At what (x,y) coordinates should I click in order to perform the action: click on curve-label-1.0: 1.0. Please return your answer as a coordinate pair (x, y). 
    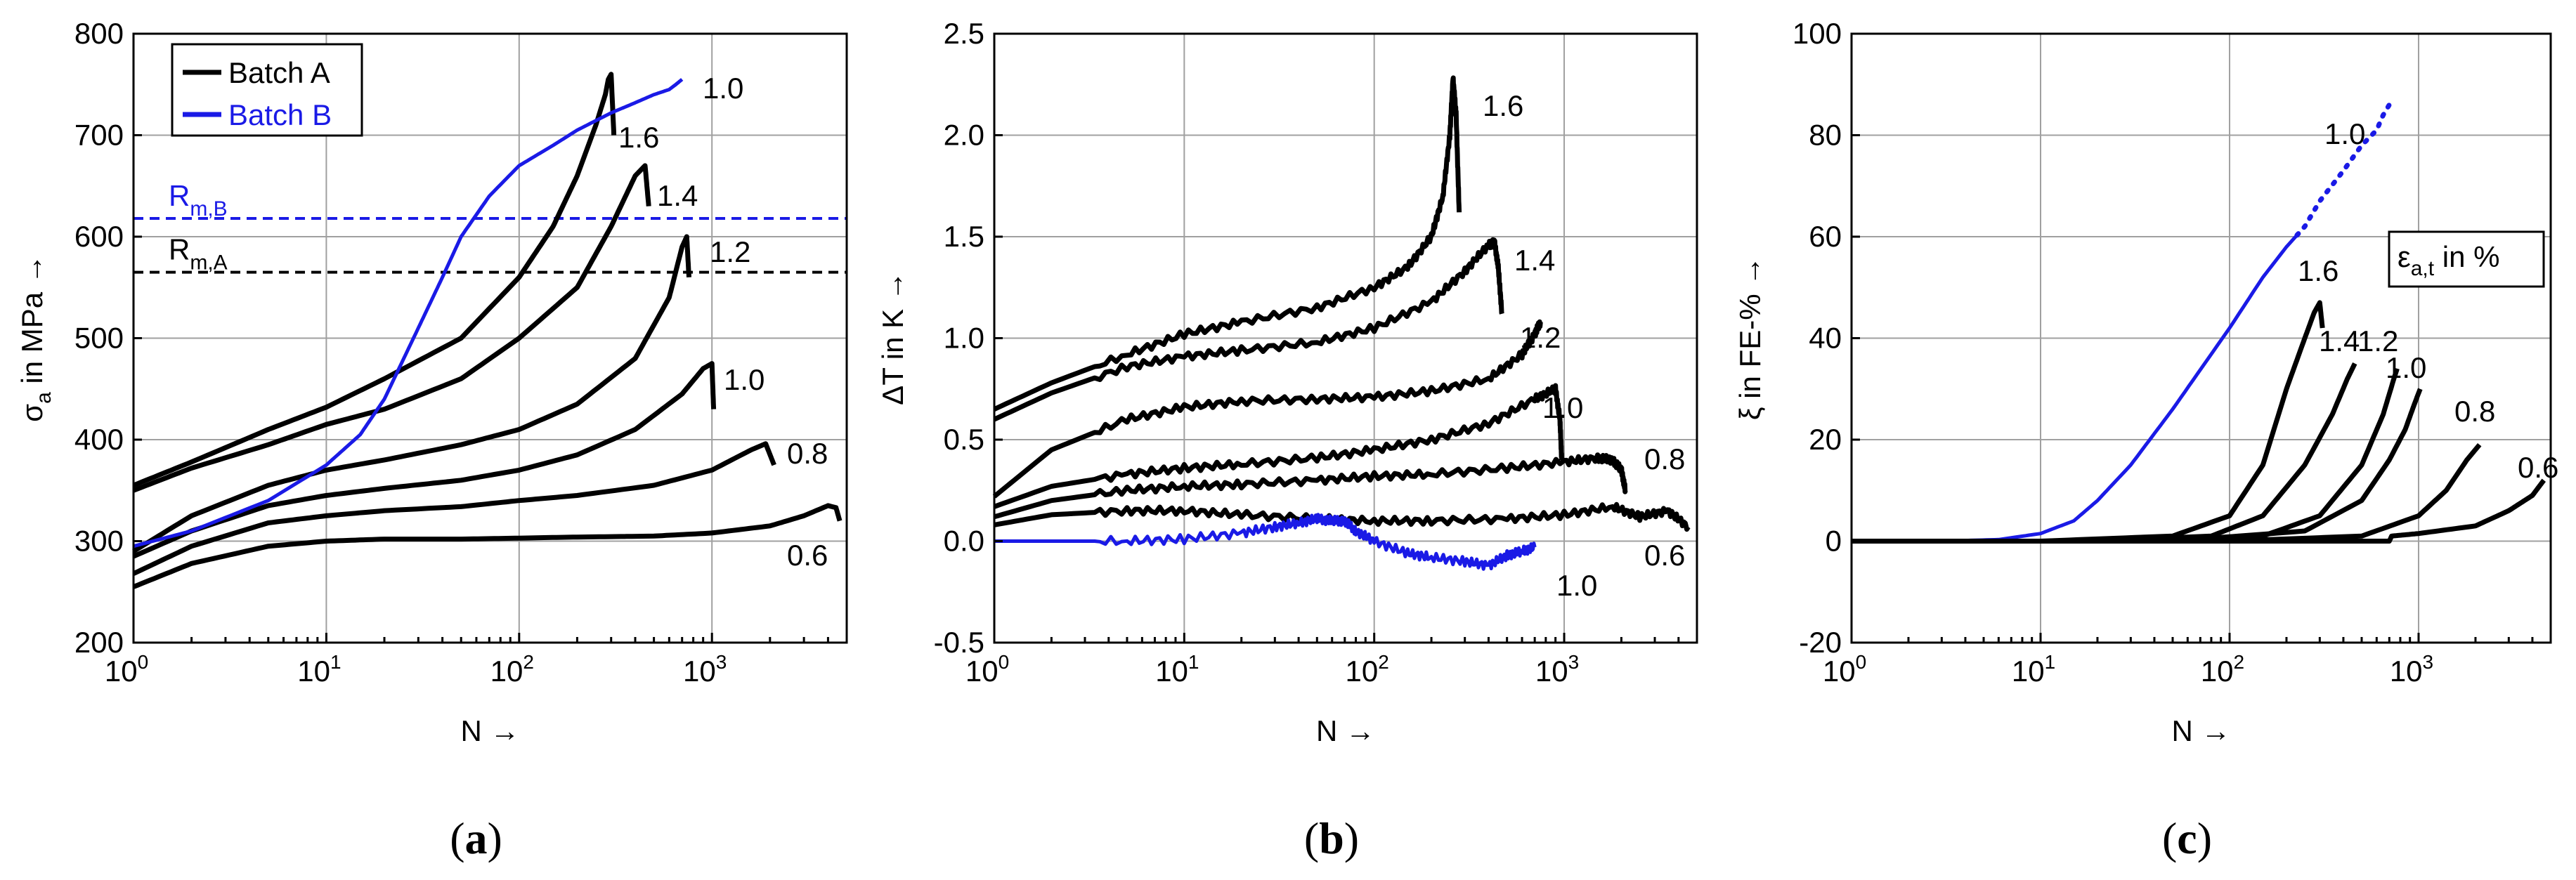
    Looking at the image, I should click on (744, 379).